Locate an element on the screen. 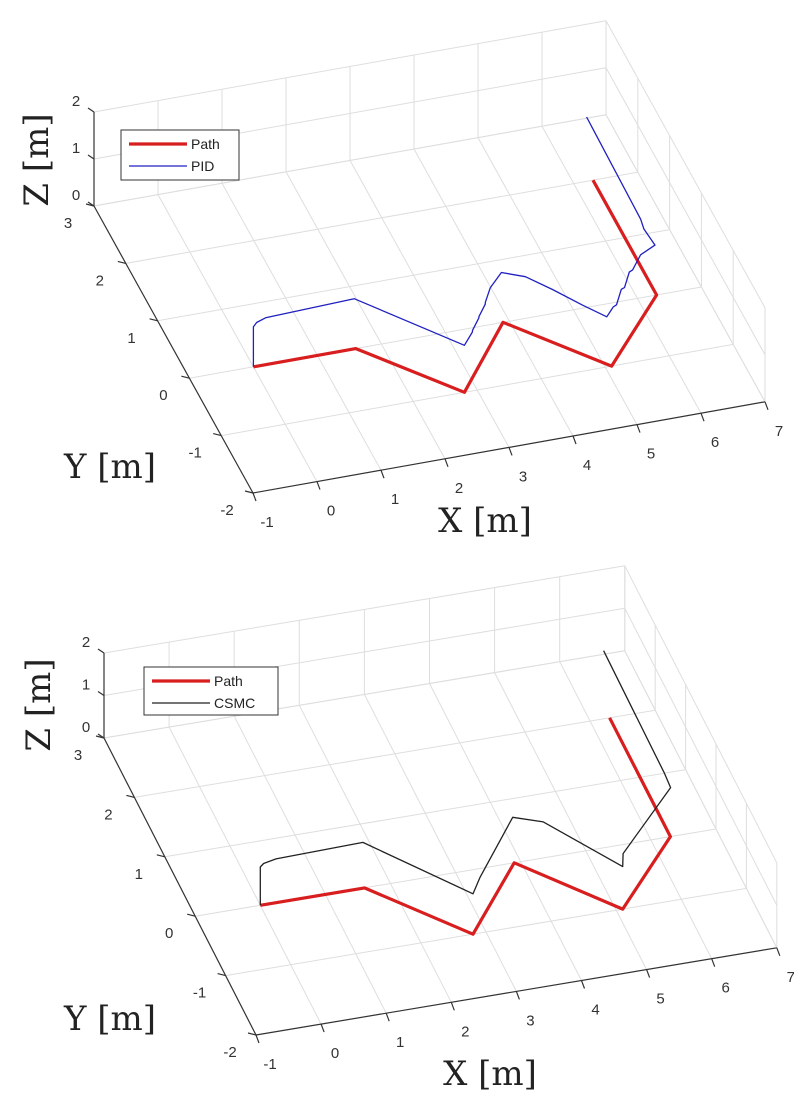  y-tick-label: 0 is located at coordinates (169, 933).